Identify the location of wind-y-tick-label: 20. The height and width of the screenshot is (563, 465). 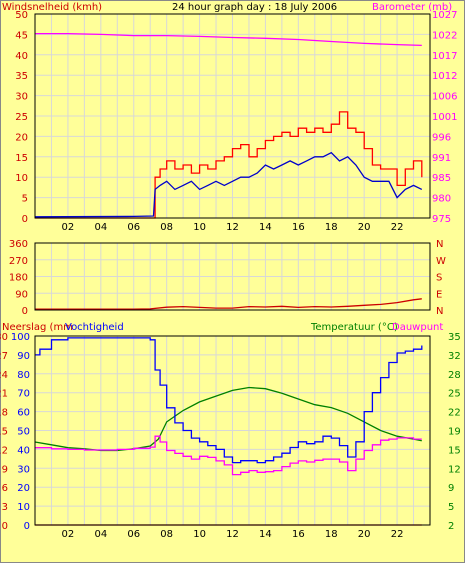
(21, 137).